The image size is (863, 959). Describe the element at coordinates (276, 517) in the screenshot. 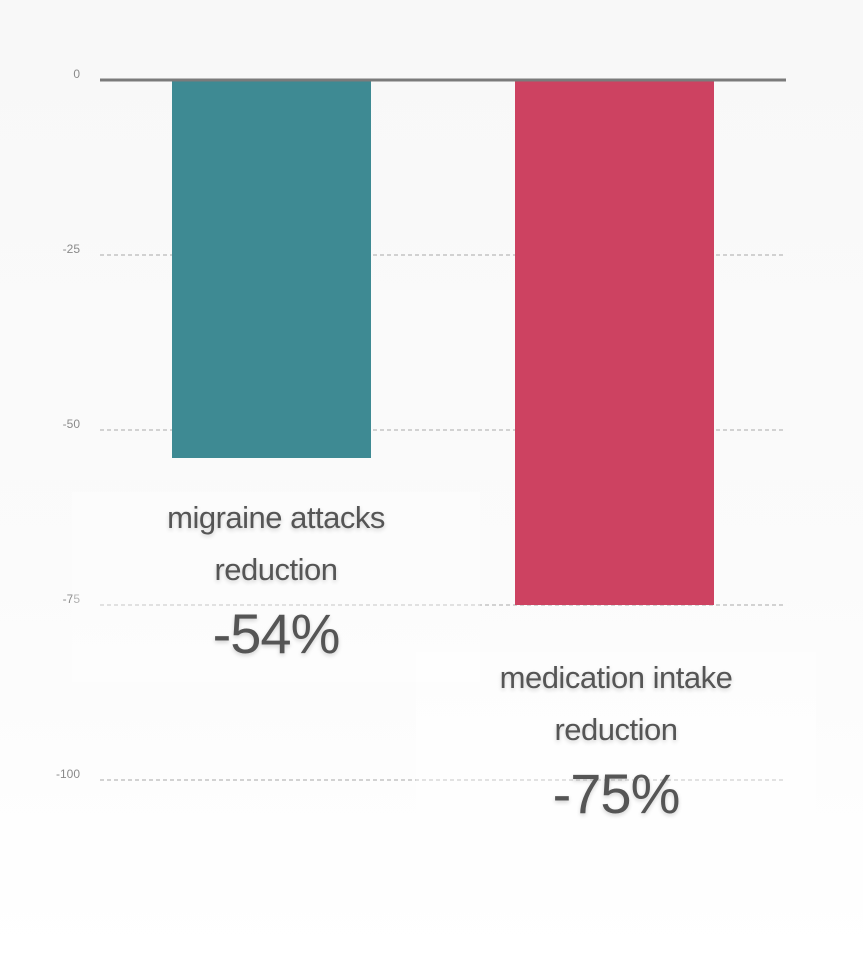

I see `bar-label-line1: migraine attacks` at that location.